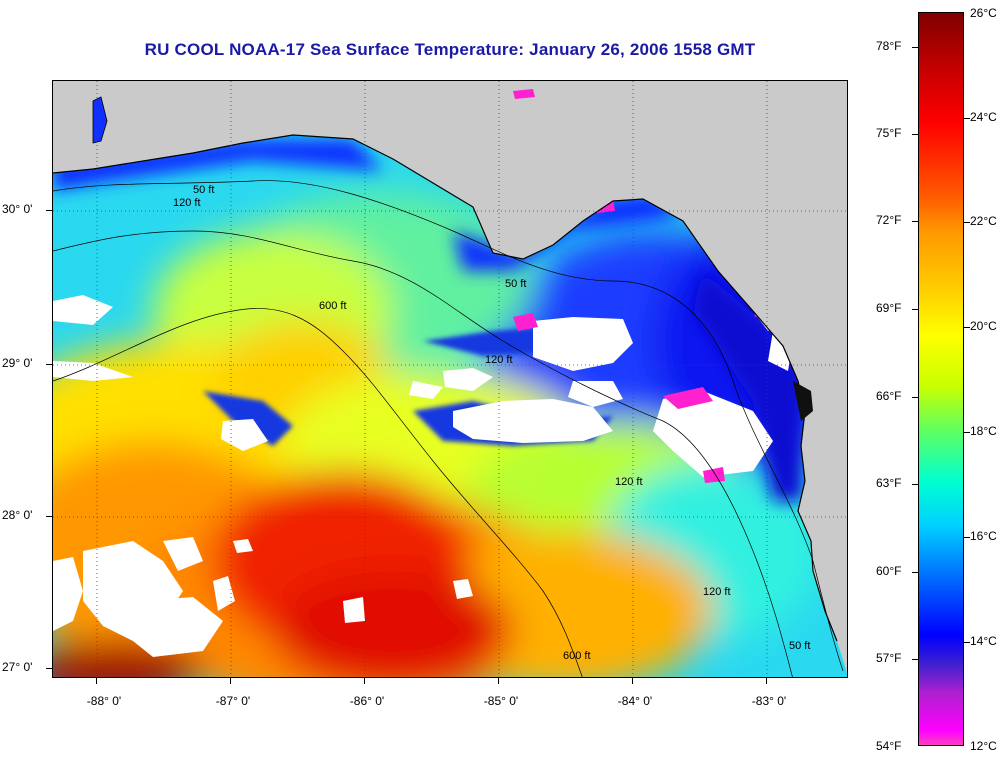  Describe the element at coordinates (983, 746) in the screenshot. I see `colorbar-celsius-label: 12°C` at that location.